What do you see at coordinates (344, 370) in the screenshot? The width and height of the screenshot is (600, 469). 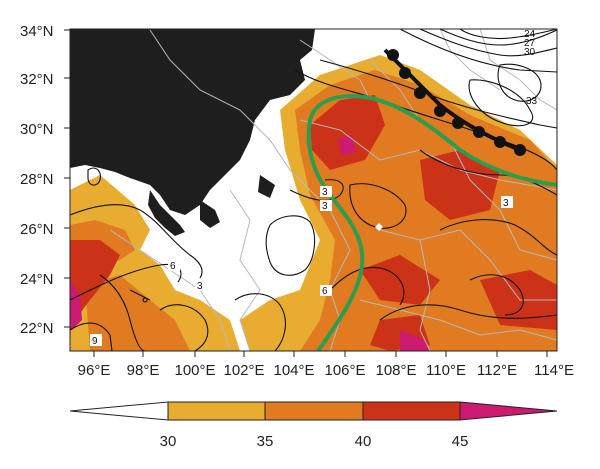 I see `lon-label: 106°E` at bounding box center [344, 370].